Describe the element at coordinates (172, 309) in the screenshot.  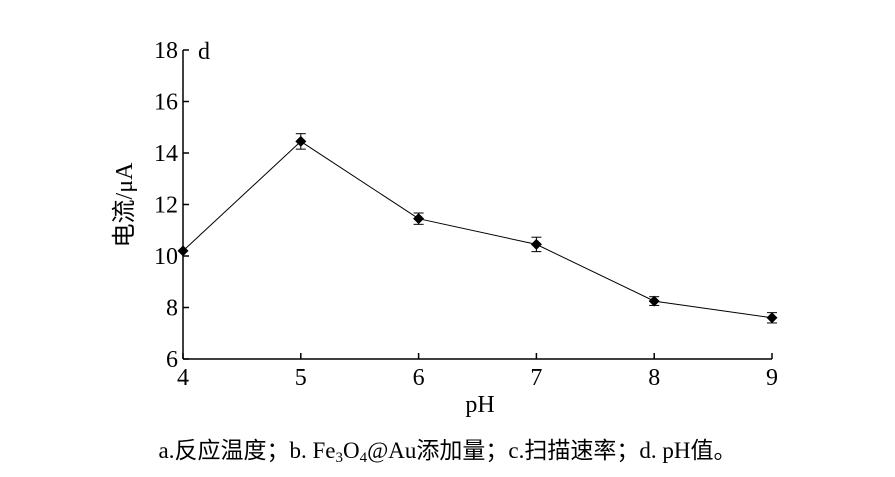
I see `y-tick-label-1: 8` at that location.